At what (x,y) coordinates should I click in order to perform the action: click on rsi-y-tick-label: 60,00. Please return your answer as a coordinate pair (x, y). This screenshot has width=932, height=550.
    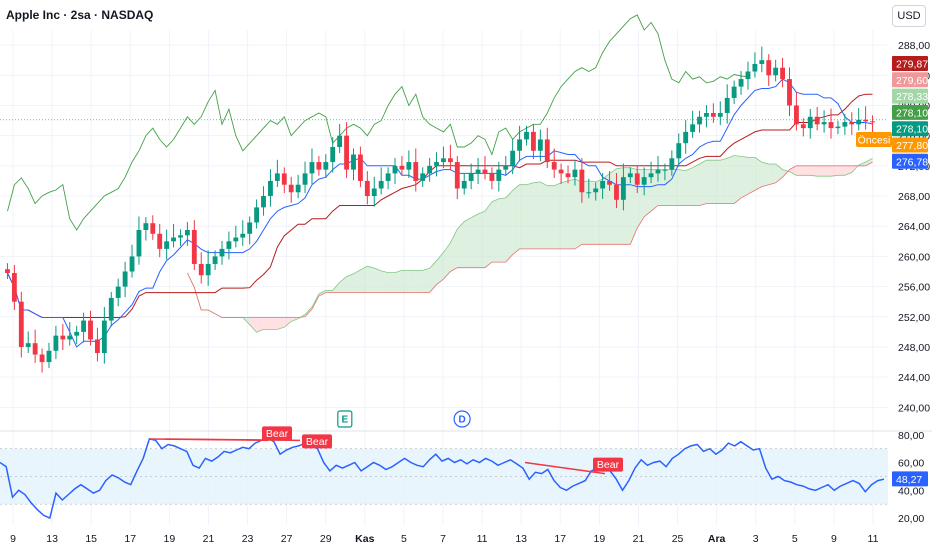
    Looking at the image, I should click on (911, 464).